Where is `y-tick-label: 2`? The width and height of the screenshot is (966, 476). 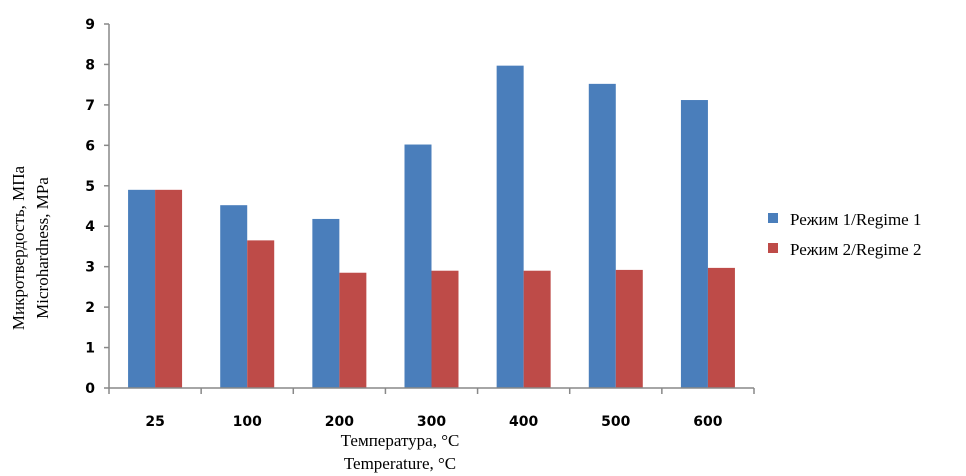
y-tick-label: 2 is located at coordinates (90, 308).